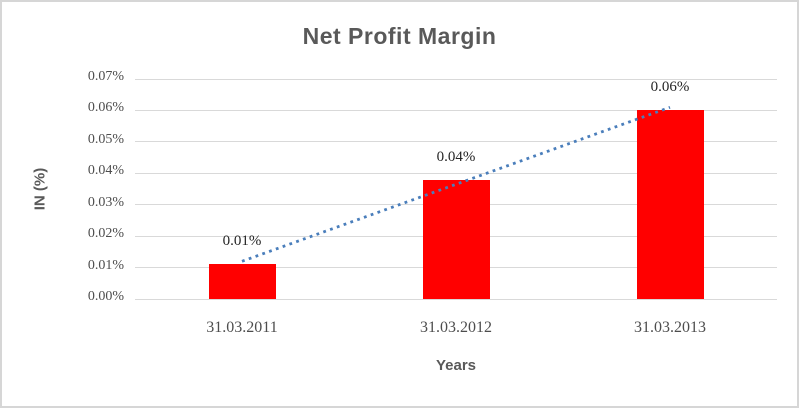  I want to click on data-label: 0.01%, so click(242, 241).